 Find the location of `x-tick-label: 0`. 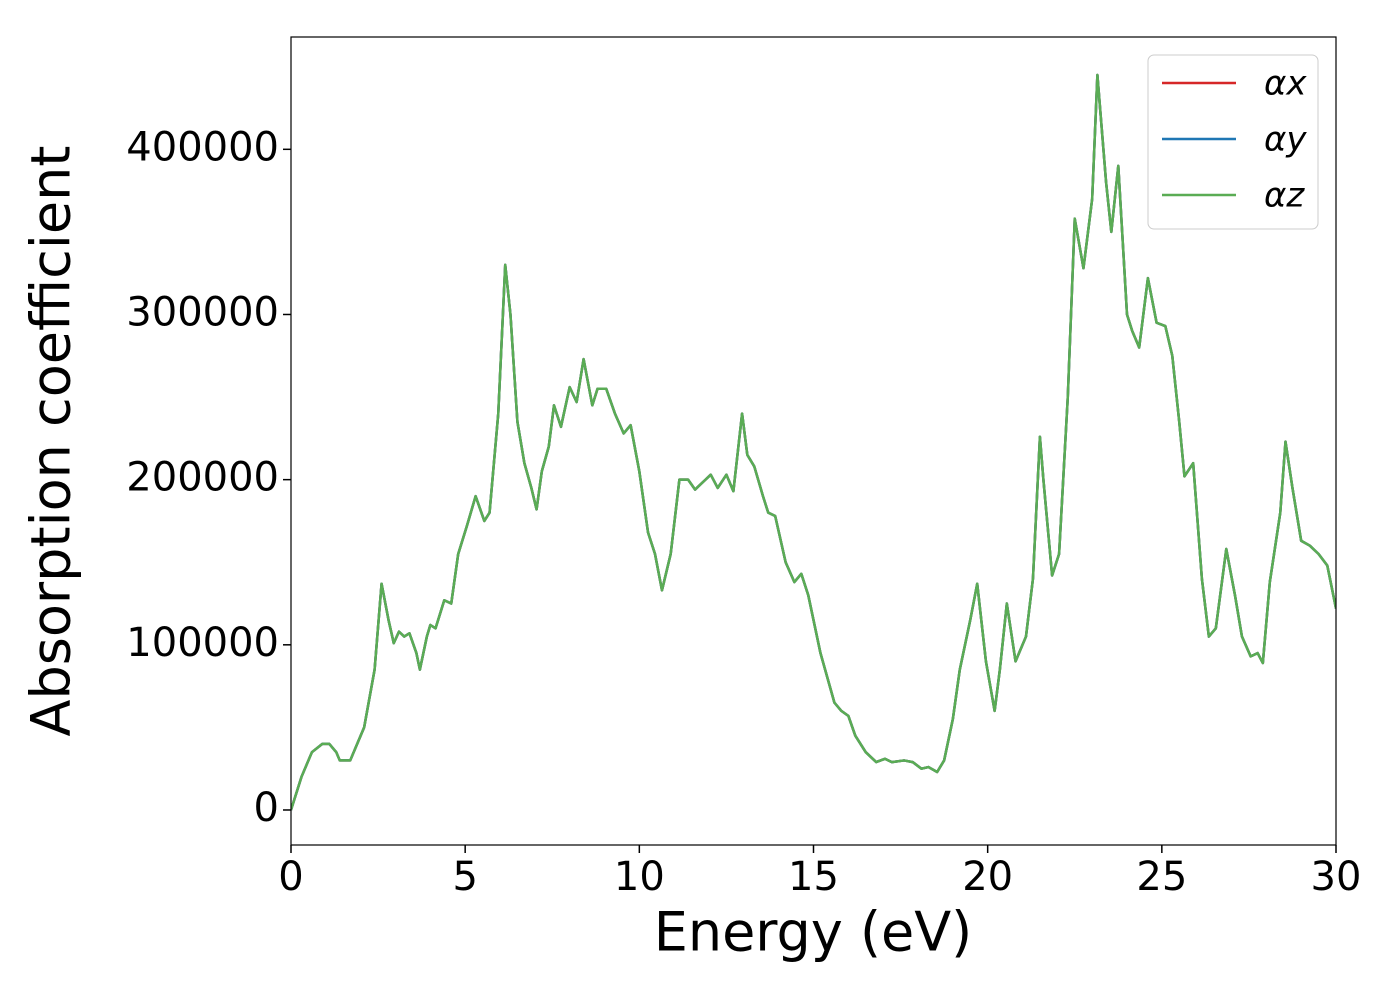

x-tick-label: 0 is located at coordinates (290, 877).